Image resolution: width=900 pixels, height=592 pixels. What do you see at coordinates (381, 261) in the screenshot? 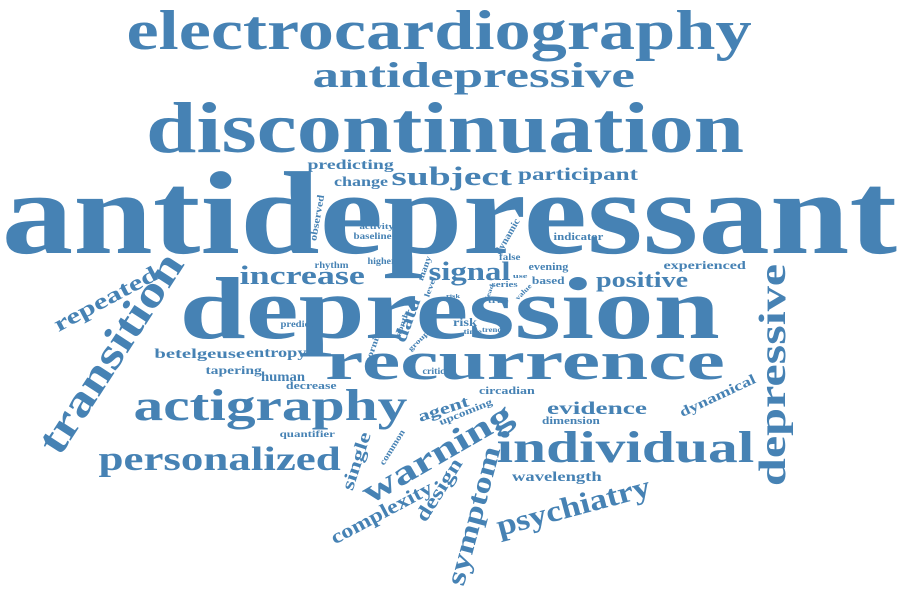
I see `word-higher: higher` at bounding box center [381, 261].